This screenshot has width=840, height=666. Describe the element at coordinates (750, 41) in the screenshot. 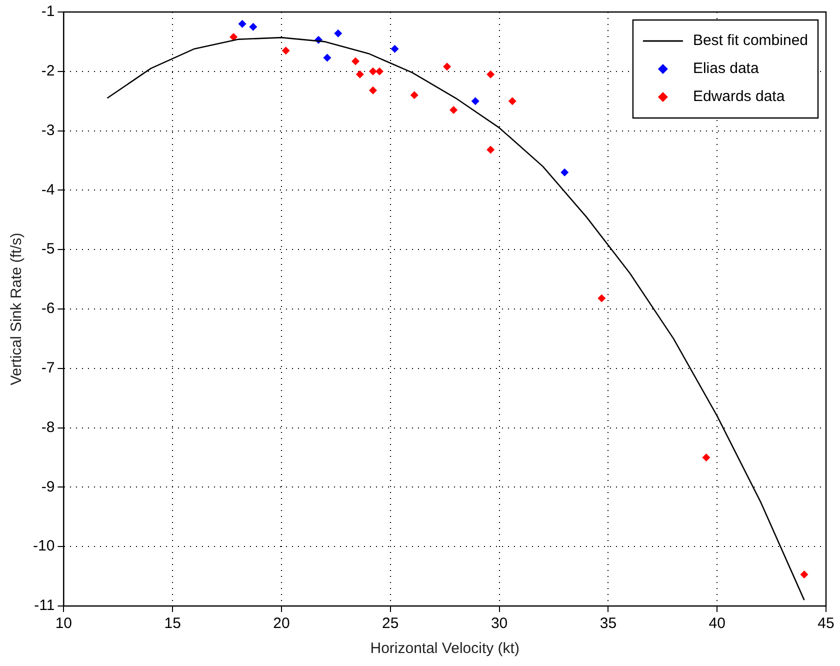

I see `legend-label: Best fit combined` at that location.